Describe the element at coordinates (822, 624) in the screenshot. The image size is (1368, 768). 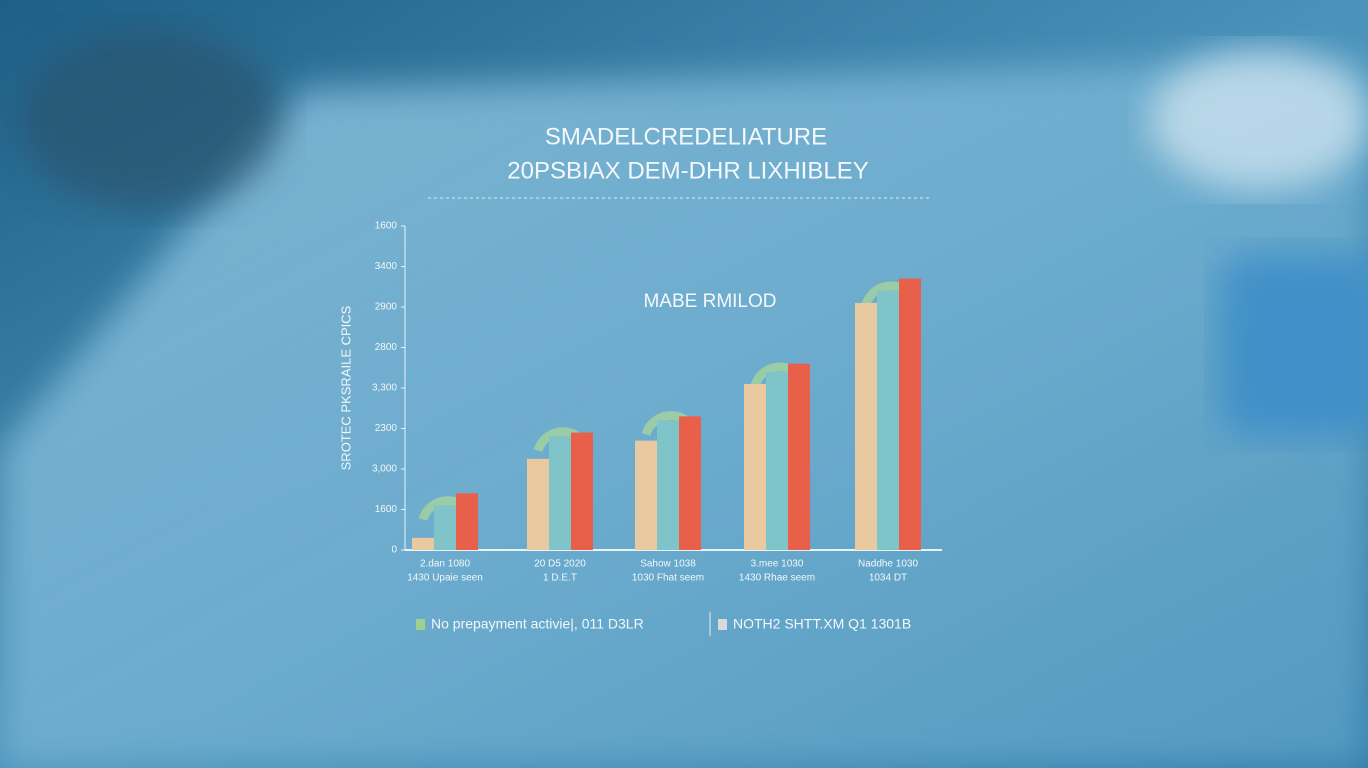
I see `legend-label: NOTH2 SHTT.XM Q1 1301B` at that location.